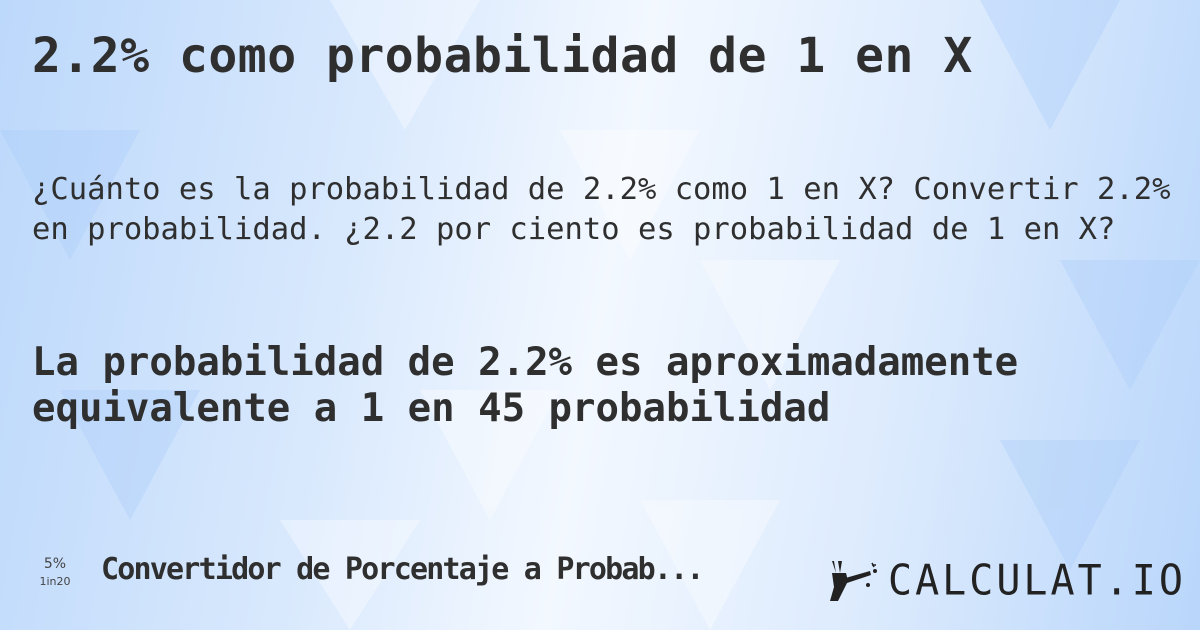 This screenshot has height=630, width=1200. Describe the element at coordinates (1037, 581) in the screenshot. I see `logo-text: CALCULAT.IO` at that location.